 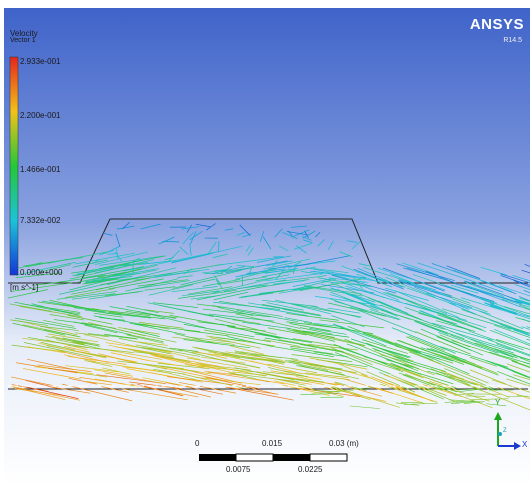 What do you see at coordinates (505, 431) in the screenshot?
I see `triad-z-label: Z` at bounding box center [505, 431].